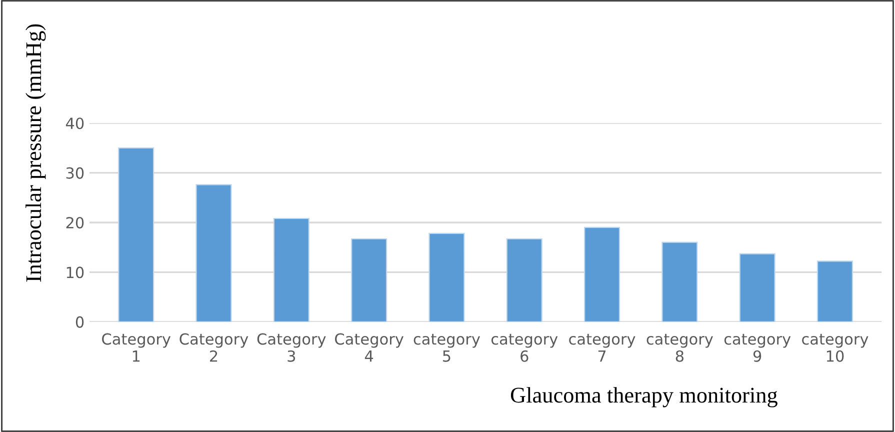 This screenshot has width=895, height=432. I want to click on x-tick-label: category 10, so click(835, 348).